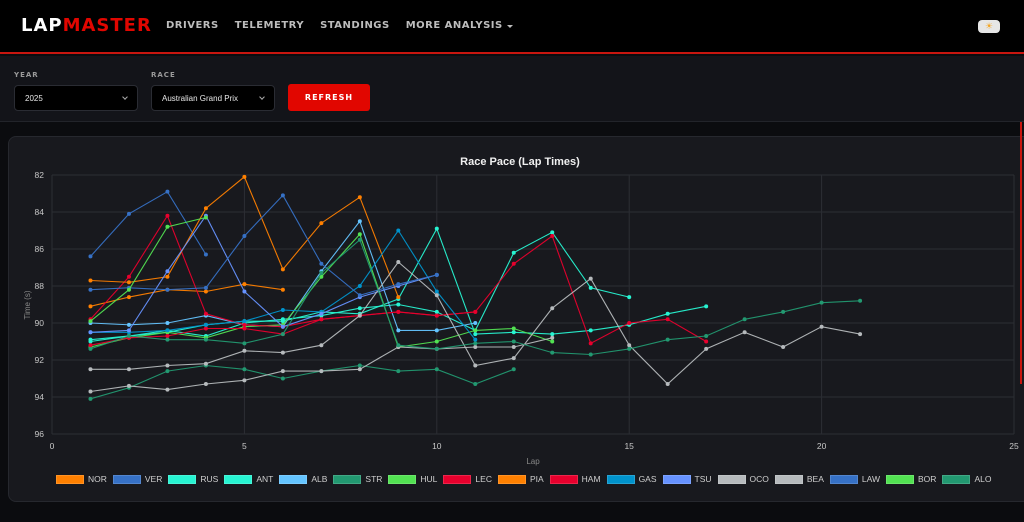  I want to click on race-label: RACE, so click(163, 75).